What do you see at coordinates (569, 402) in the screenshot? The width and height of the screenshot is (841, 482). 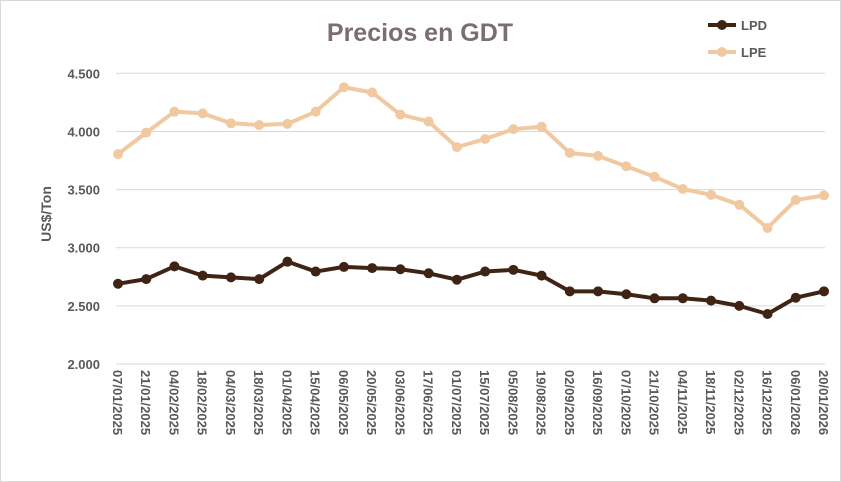 I see `x-tick-label: 02/09/2025` at bounding box center [569, 402].